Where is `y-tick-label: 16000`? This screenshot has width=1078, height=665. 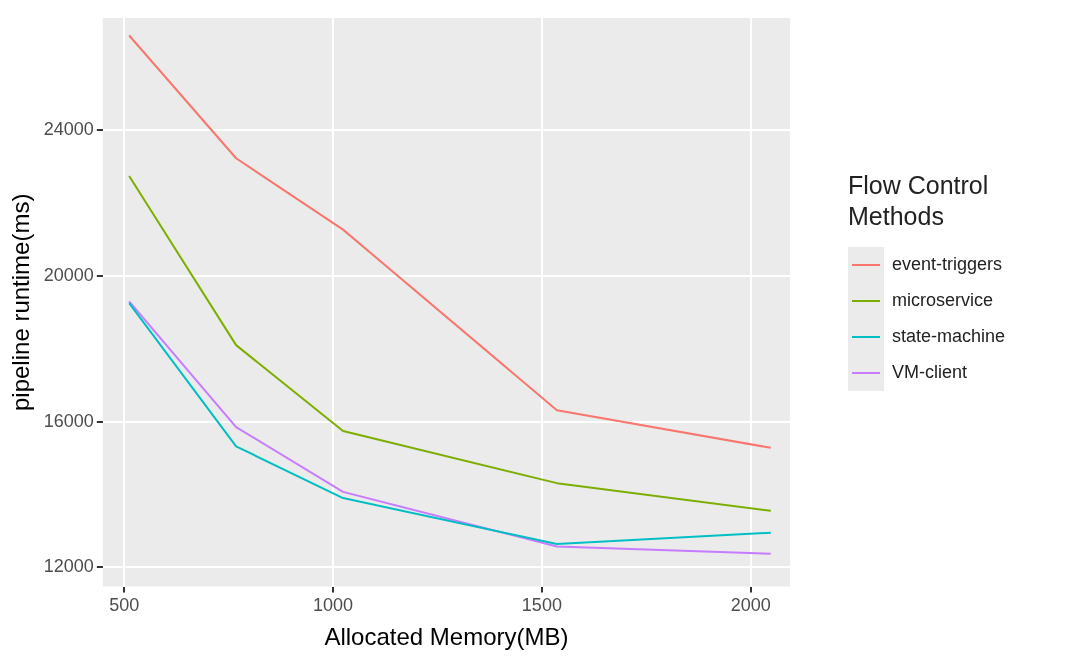
y-tick-label: 16000 is located at coordinates (68, 420).